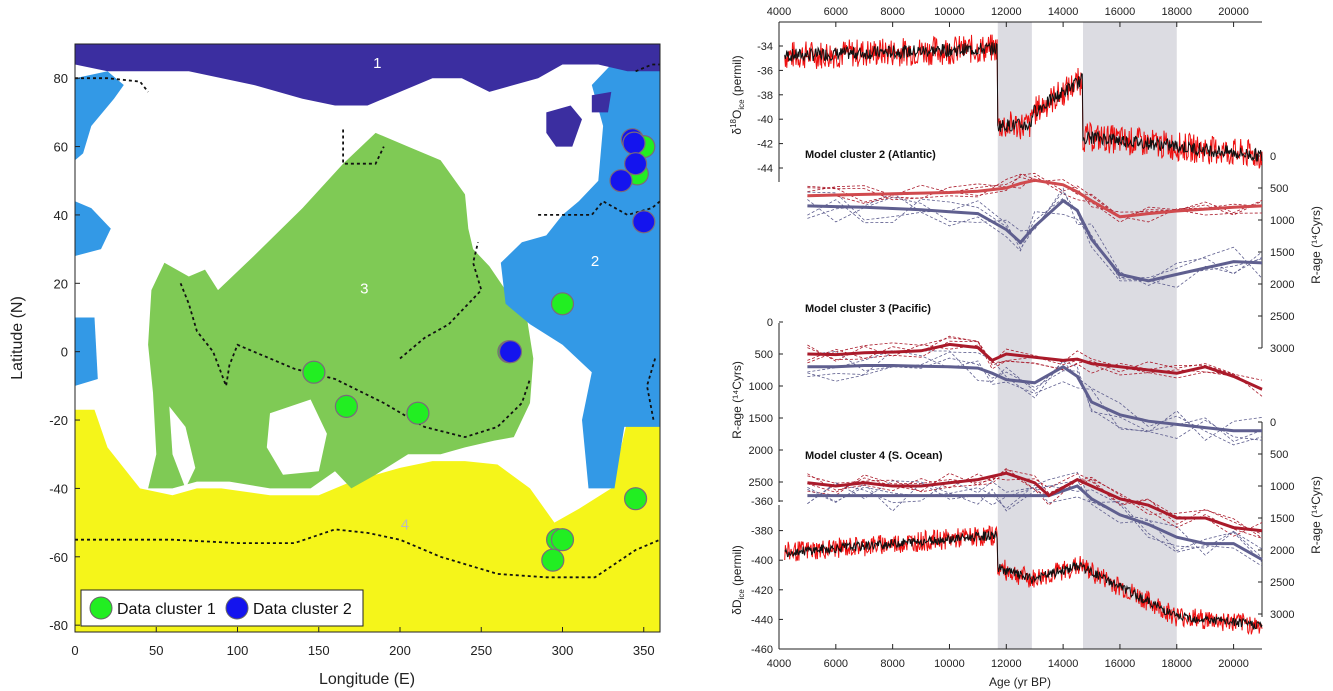 The image size is (1333, 691). I want to click on map-y-tick-label: -20, so click(58, 420).